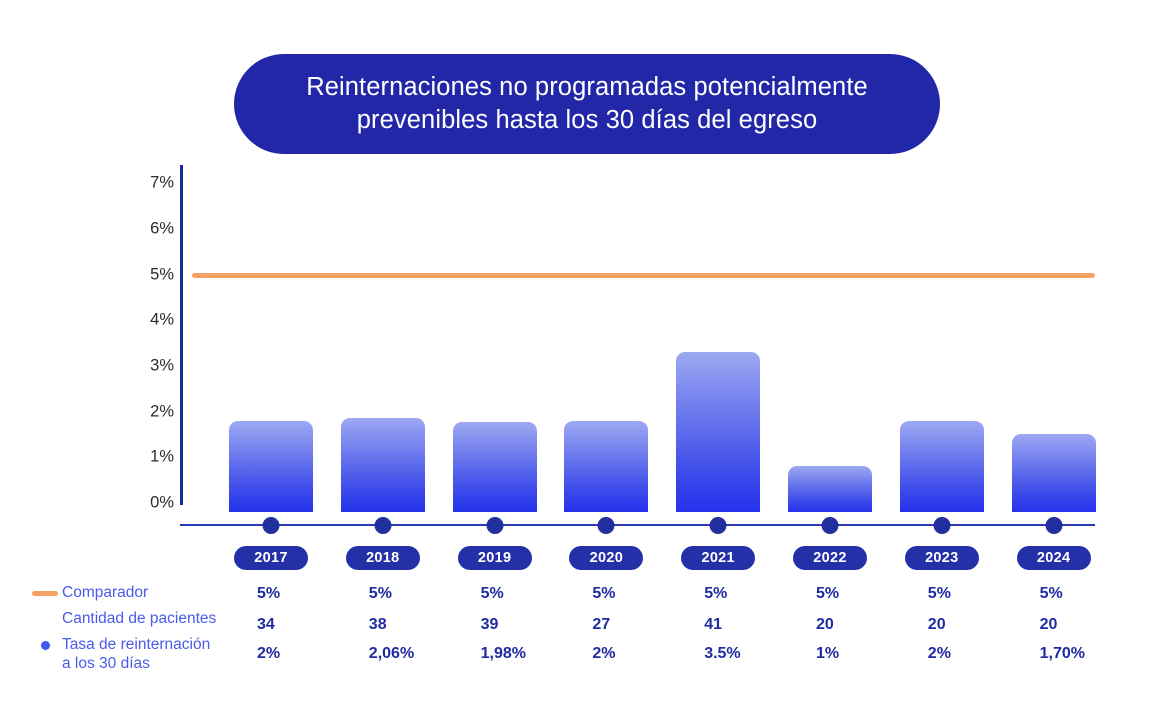  Describe the element at coordinates (942, 525) in the screenshot. I see `axis-dot-2023` at that location.